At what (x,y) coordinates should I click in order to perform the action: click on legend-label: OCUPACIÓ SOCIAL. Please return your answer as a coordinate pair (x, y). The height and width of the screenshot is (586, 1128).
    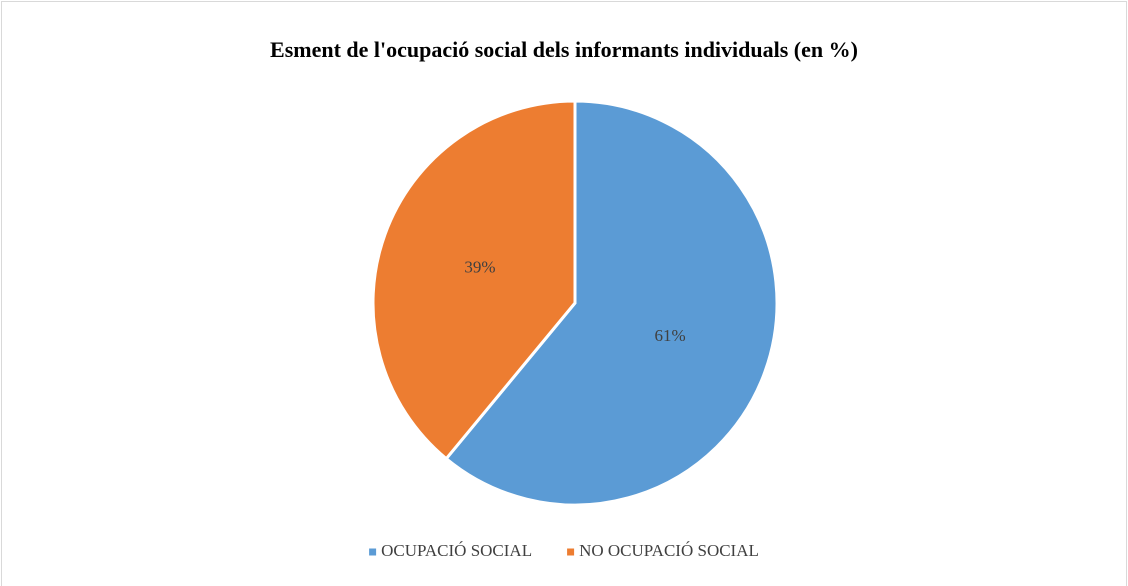
    Looking at the image, I should click on (456, 550).